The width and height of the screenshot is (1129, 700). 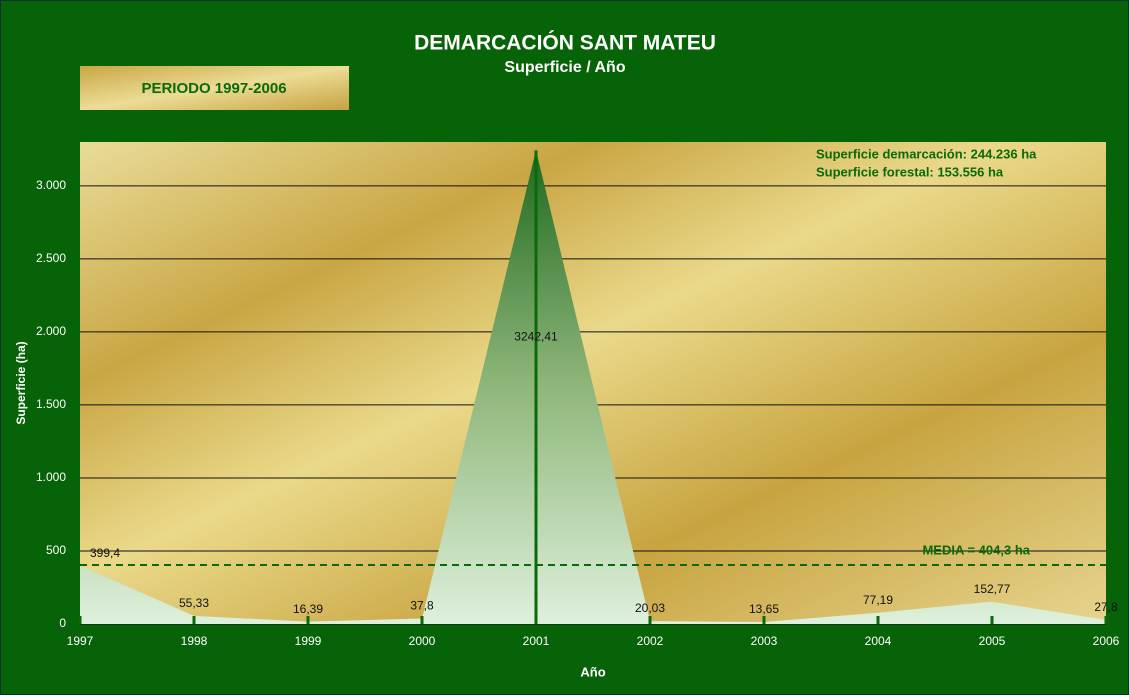 I want to click on value-label: 152,77, so click(x=992, y=589).